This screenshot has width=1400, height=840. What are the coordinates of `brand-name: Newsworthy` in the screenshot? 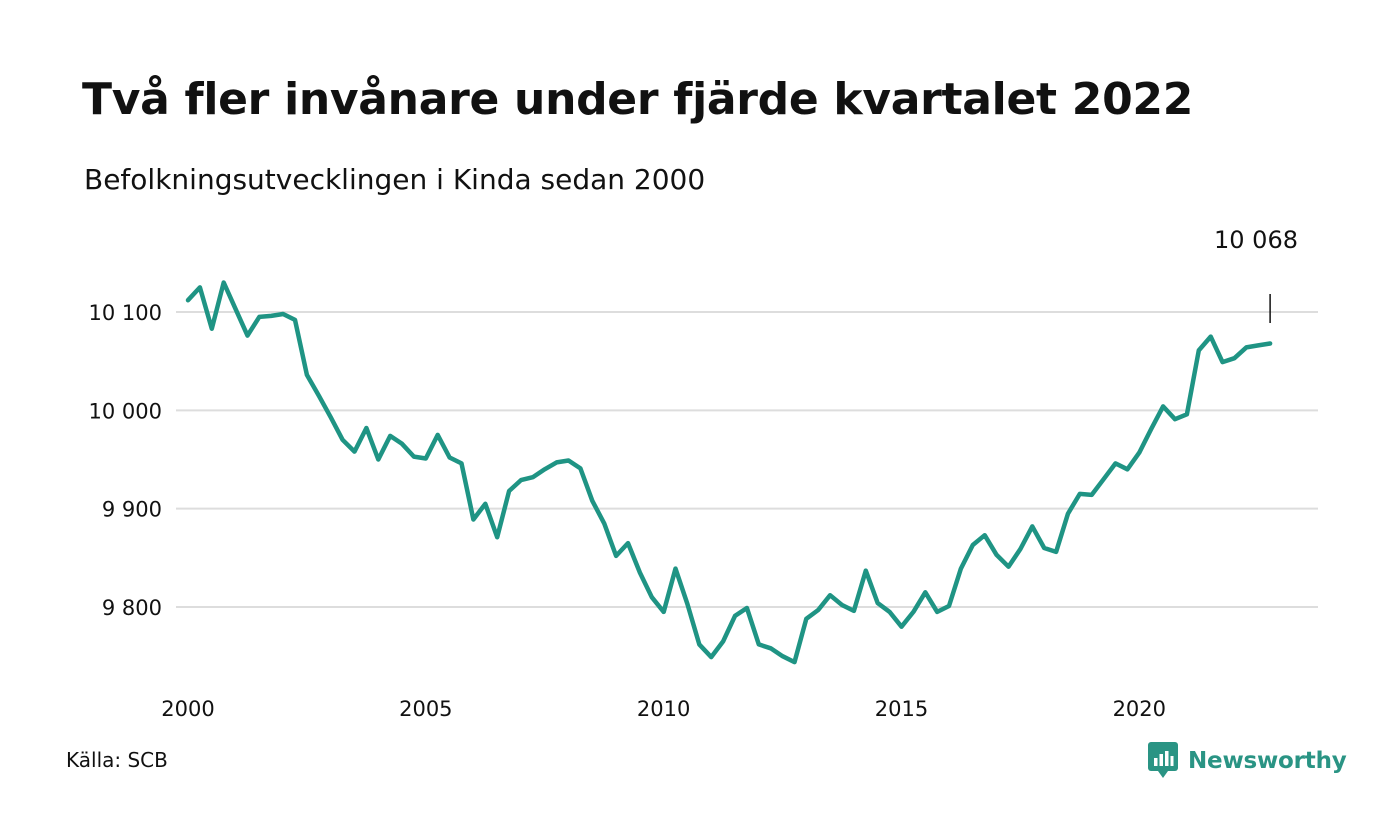 It's located at (1267, 761).